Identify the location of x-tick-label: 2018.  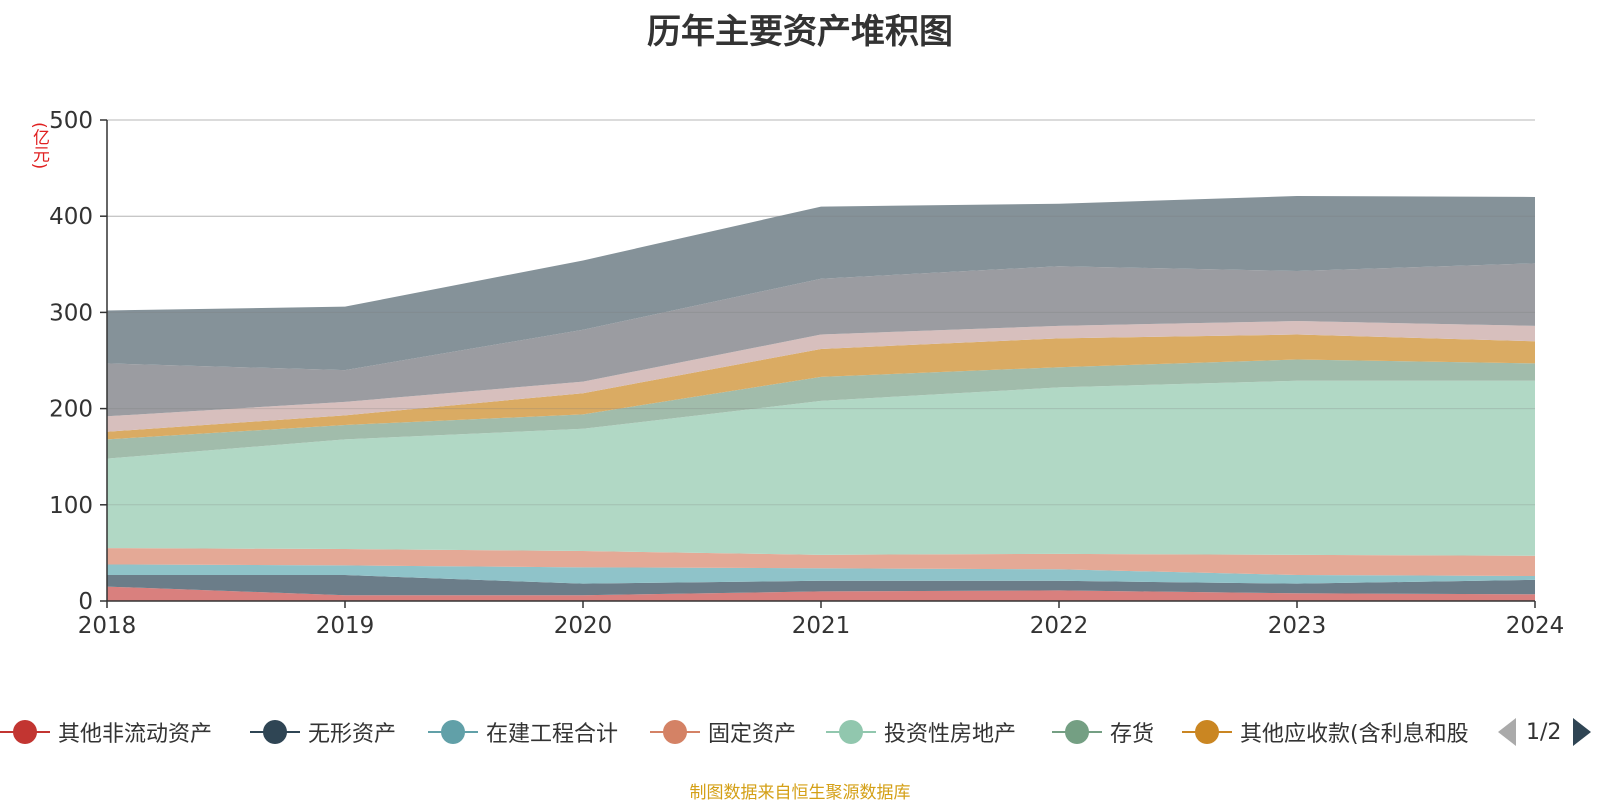
(107, 626).